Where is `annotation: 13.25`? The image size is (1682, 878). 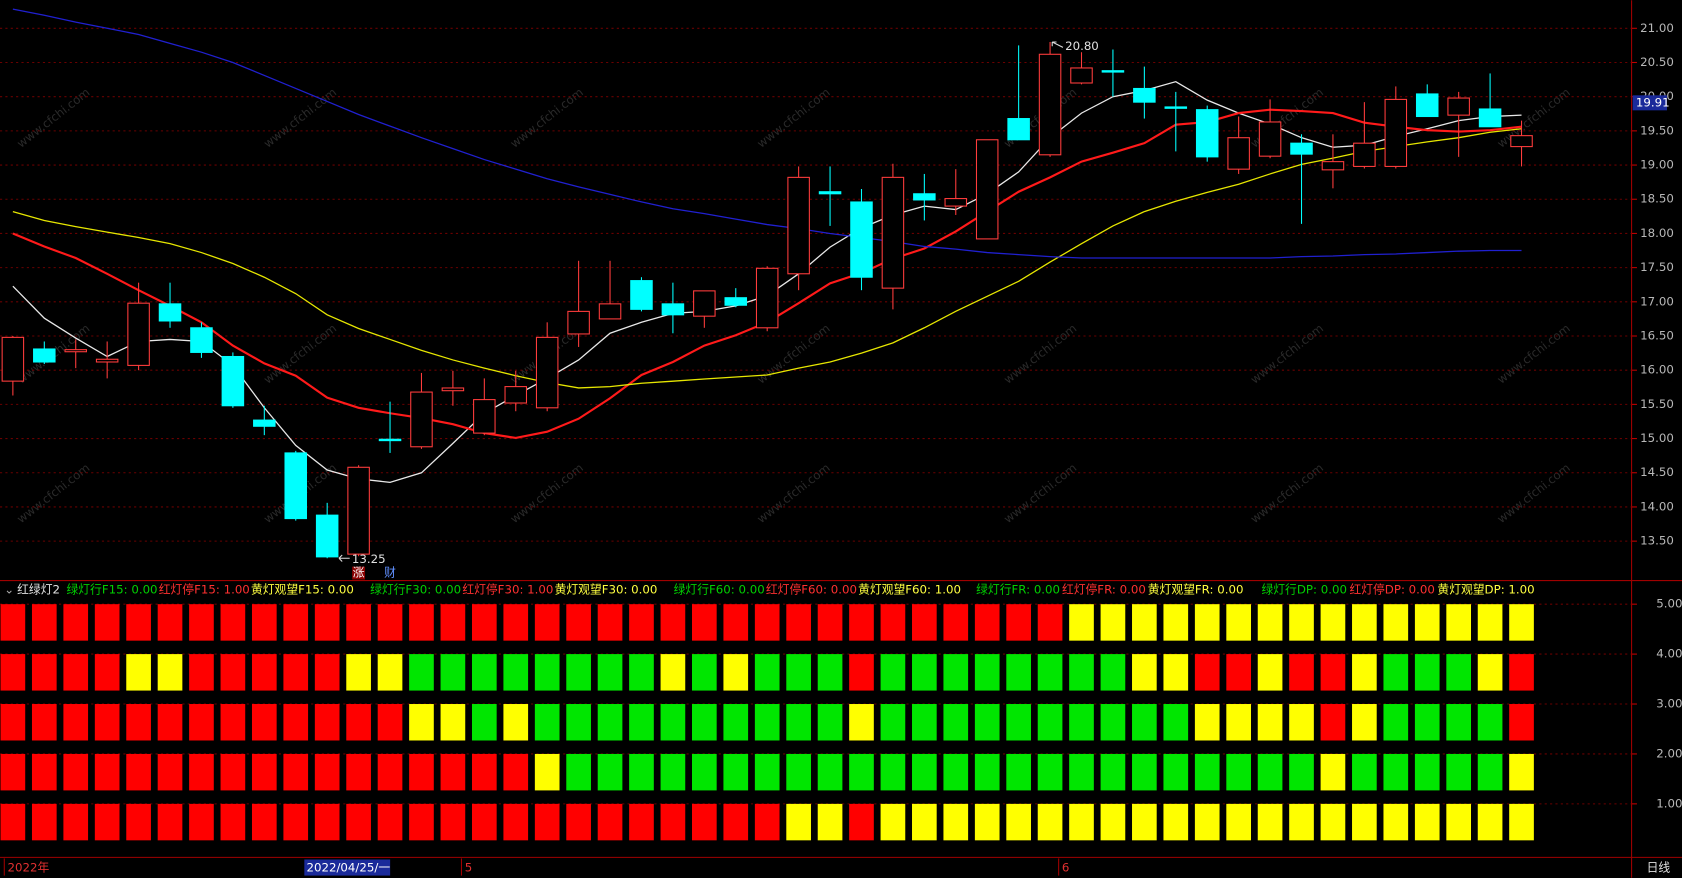
annotation: 13.25 is located at coordinates (369, 559).